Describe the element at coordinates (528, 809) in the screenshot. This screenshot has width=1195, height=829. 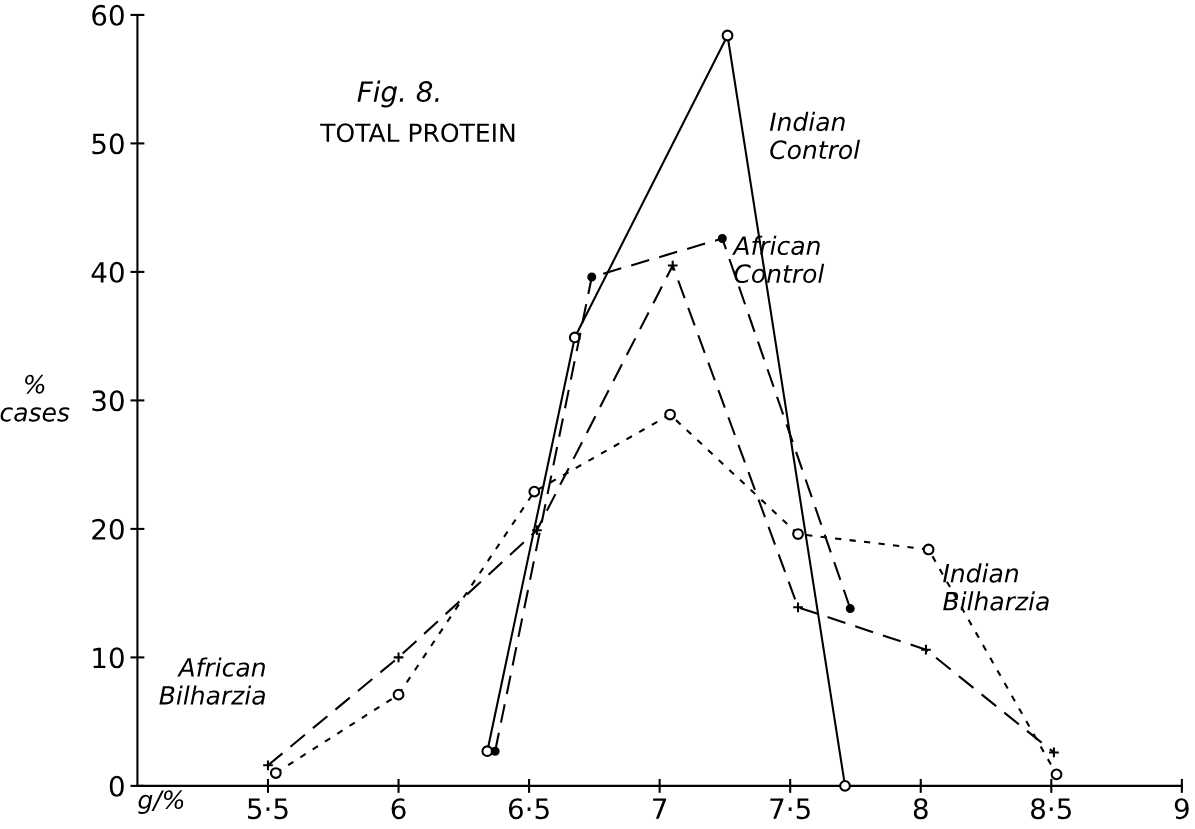
I see `x-tick-label: 6·5` at that location.